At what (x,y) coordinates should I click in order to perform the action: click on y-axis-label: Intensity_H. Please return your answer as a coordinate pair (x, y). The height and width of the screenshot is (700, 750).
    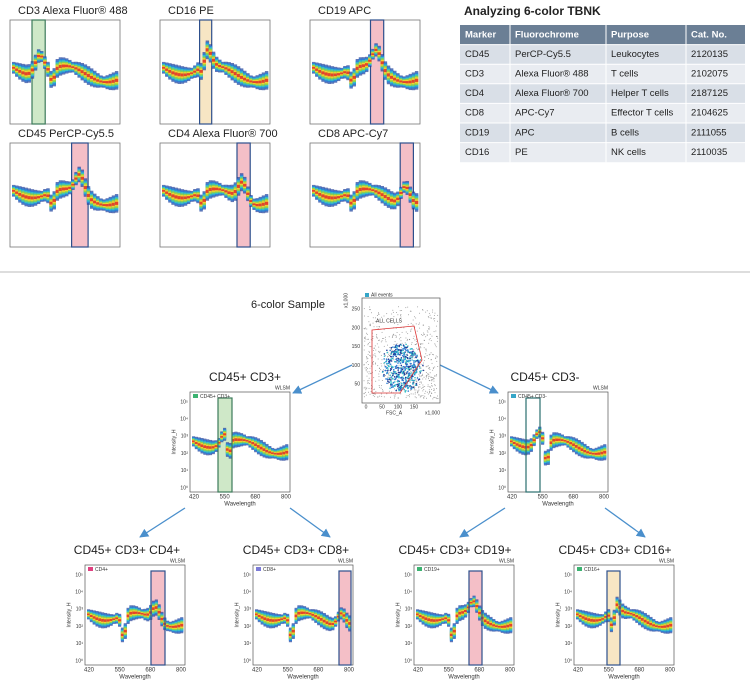
    Looking at the image, I should click on (174, 441).